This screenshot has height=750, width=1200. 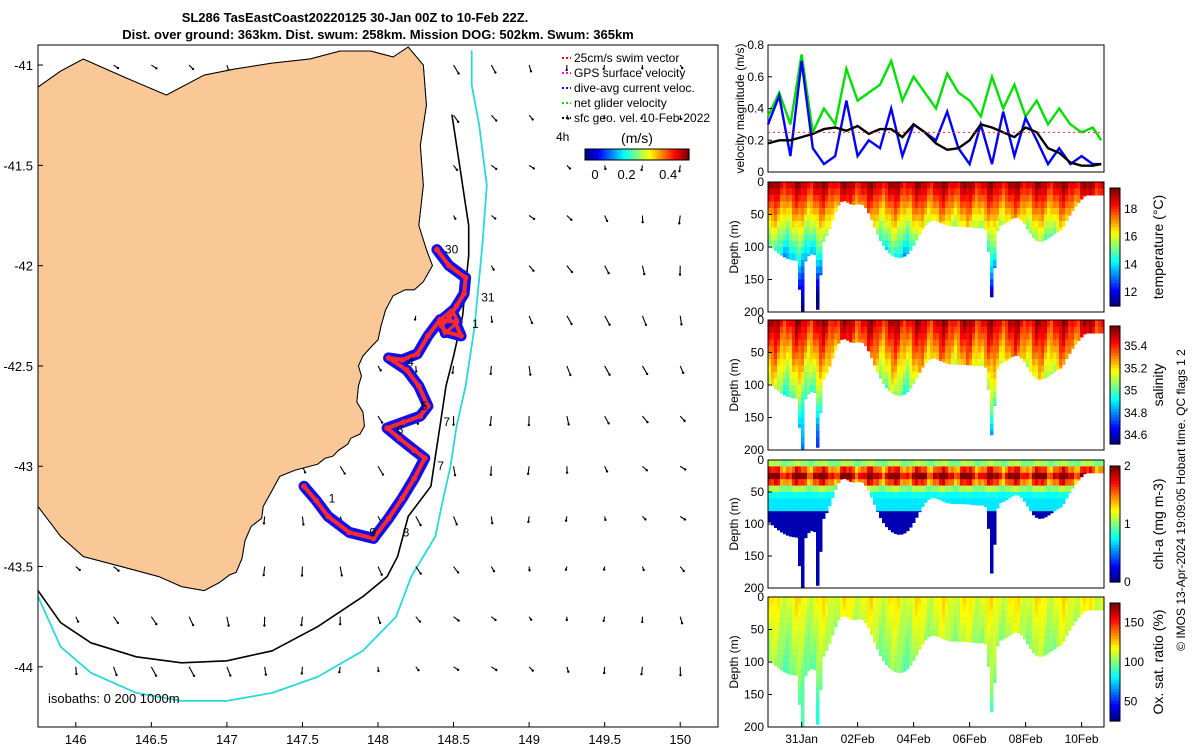 I want to click on section-colorbar-tick: 50, so click(x=1131, y=701).